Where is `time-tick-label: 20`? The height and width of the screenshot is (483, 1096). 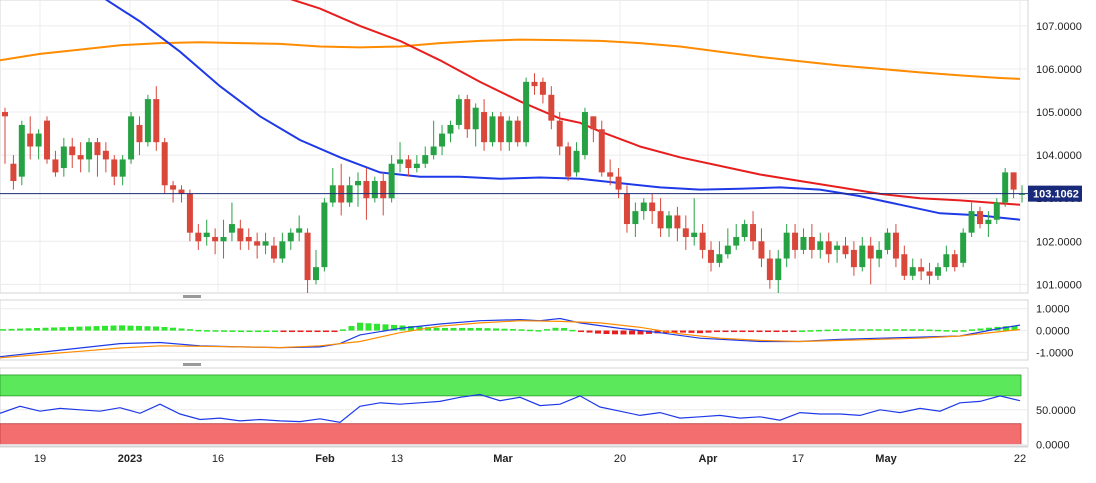 time-tick-label: 20 is located at coordinates (620, 459).